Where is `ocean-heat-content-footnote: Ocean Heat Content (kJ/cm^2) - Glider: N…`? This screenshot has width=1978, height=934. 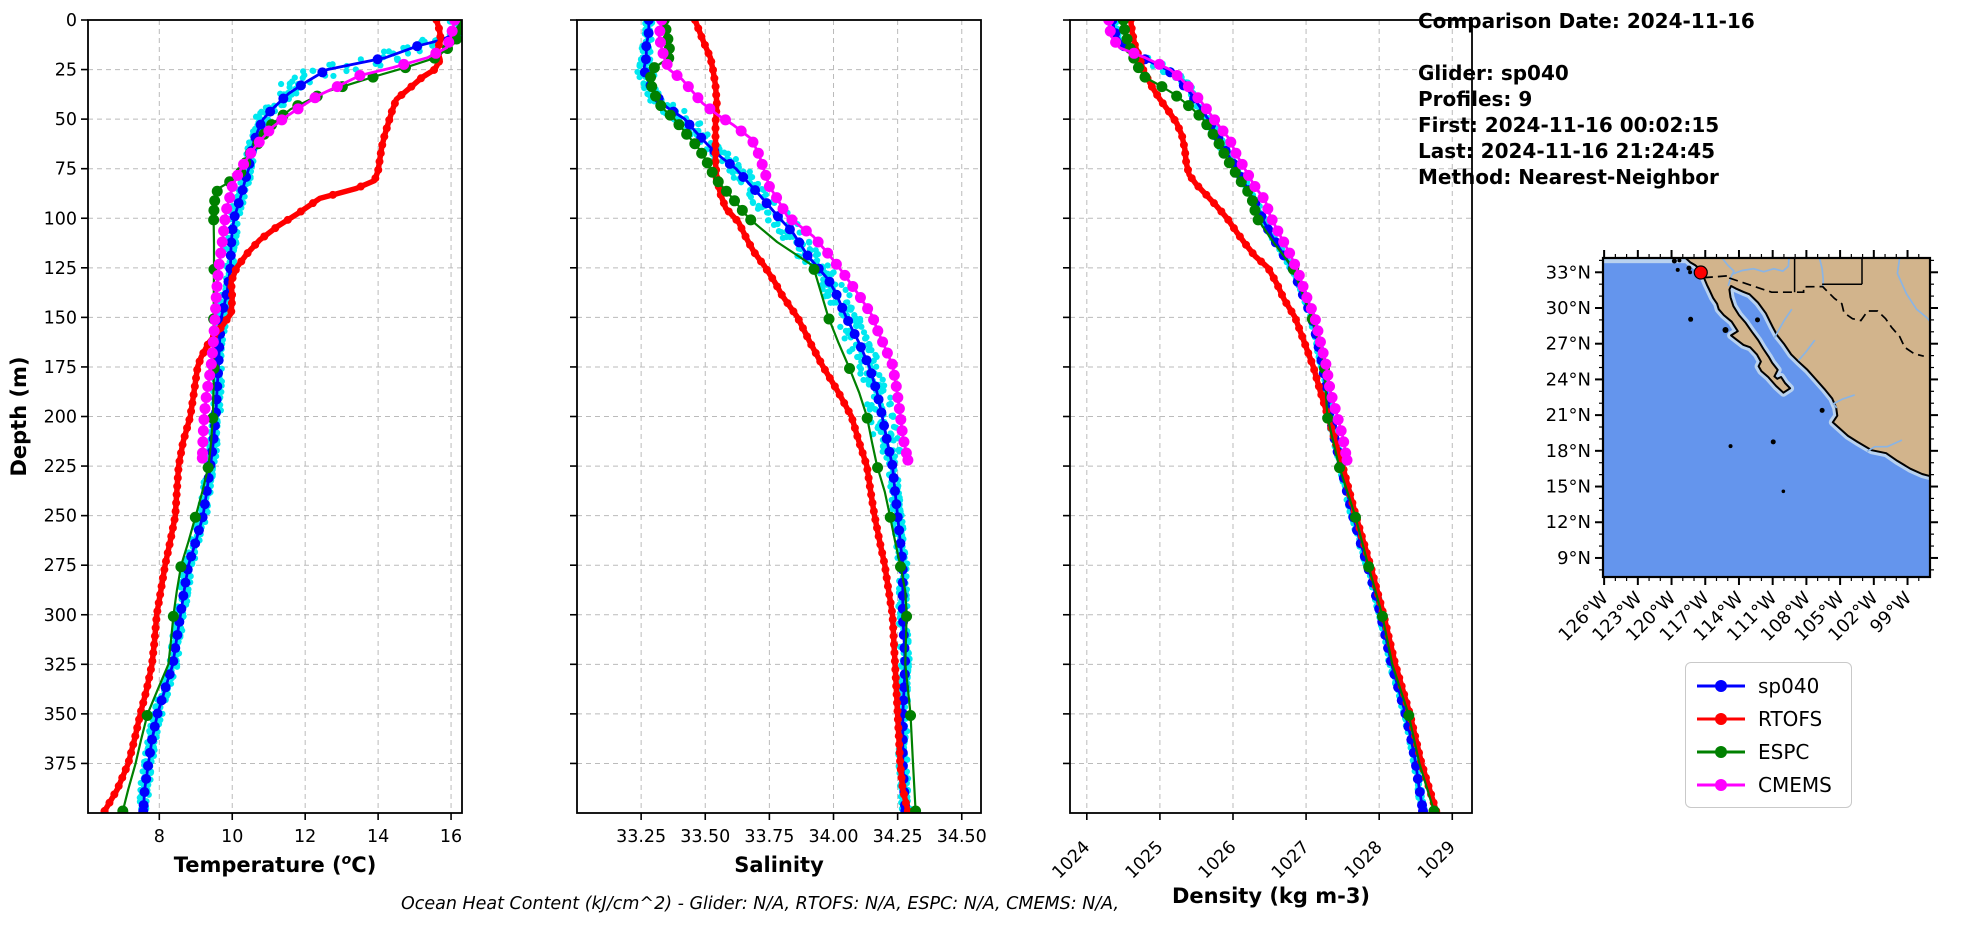
ocean-heat-content-footnote: Ocean Heat Content (kJ/cm^2) - Glider: N… is located at coordinates (760, 904).